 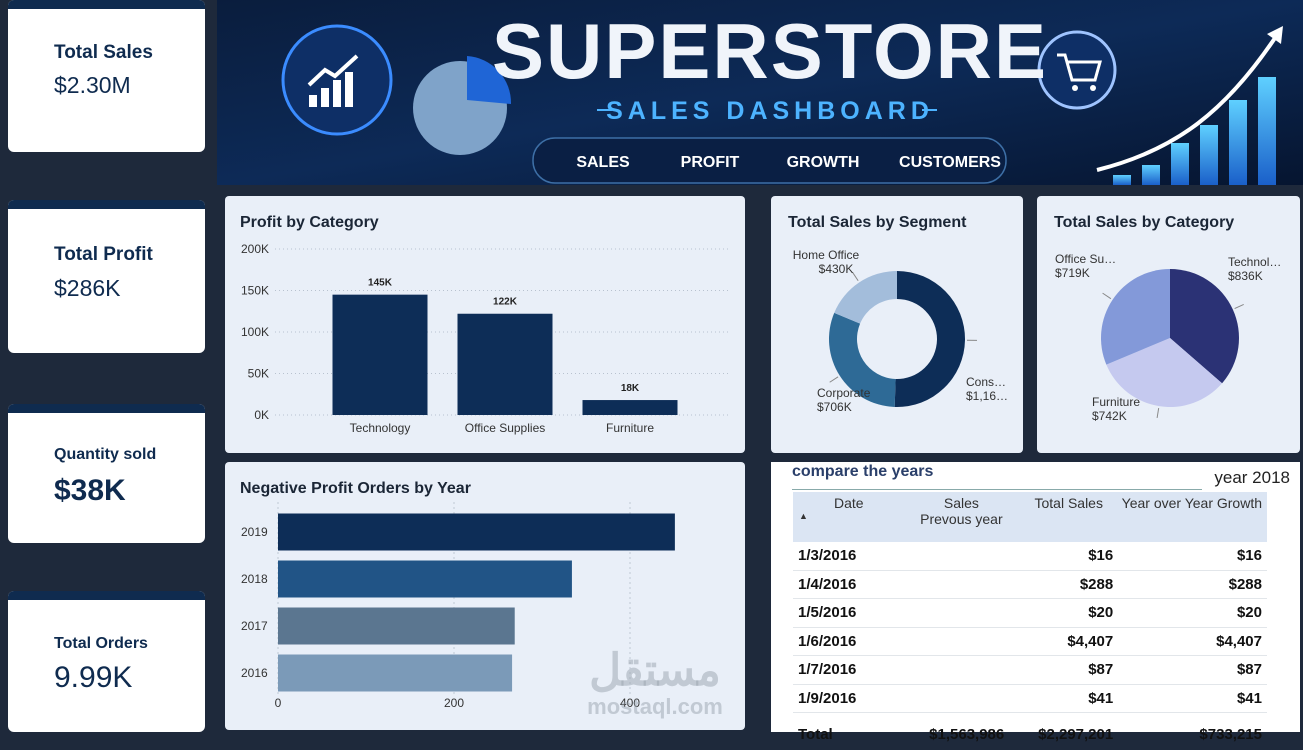 What do you see at coordinates (848, 641) in the screenshot?
I see `table-cell: 1/6/2016` at bounding box center [848, 641].